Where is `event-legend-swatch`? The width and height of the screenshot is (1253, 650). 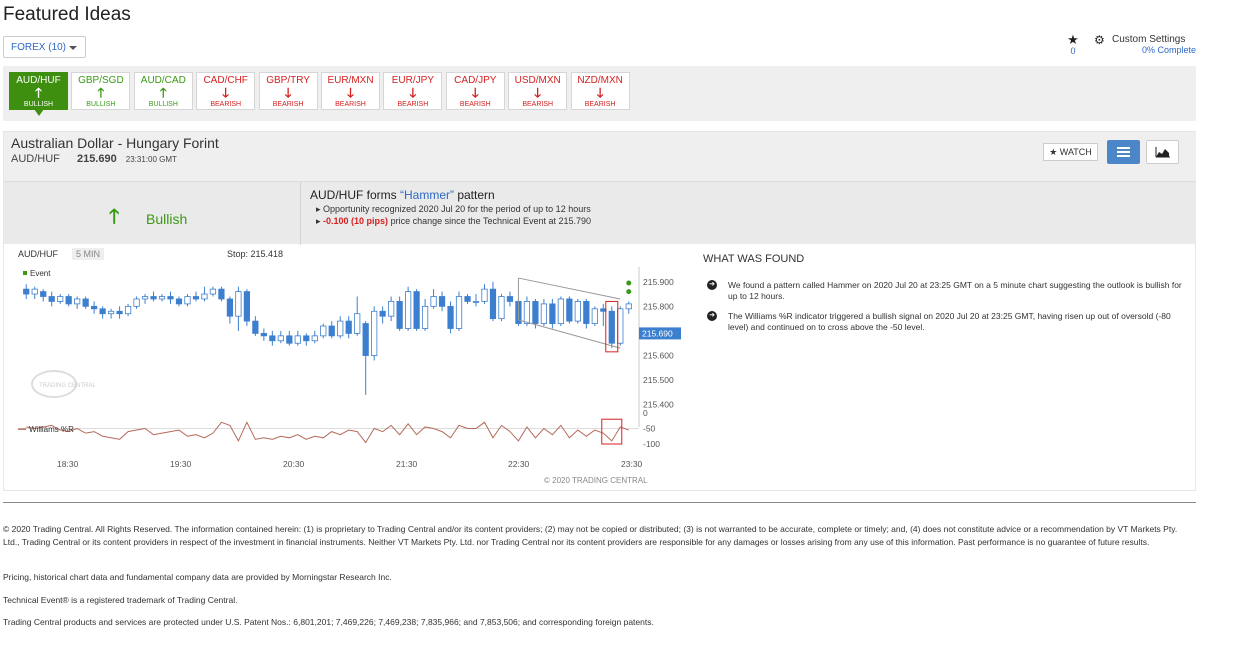
event-legend-swatch is located at coordinates (25, 273).